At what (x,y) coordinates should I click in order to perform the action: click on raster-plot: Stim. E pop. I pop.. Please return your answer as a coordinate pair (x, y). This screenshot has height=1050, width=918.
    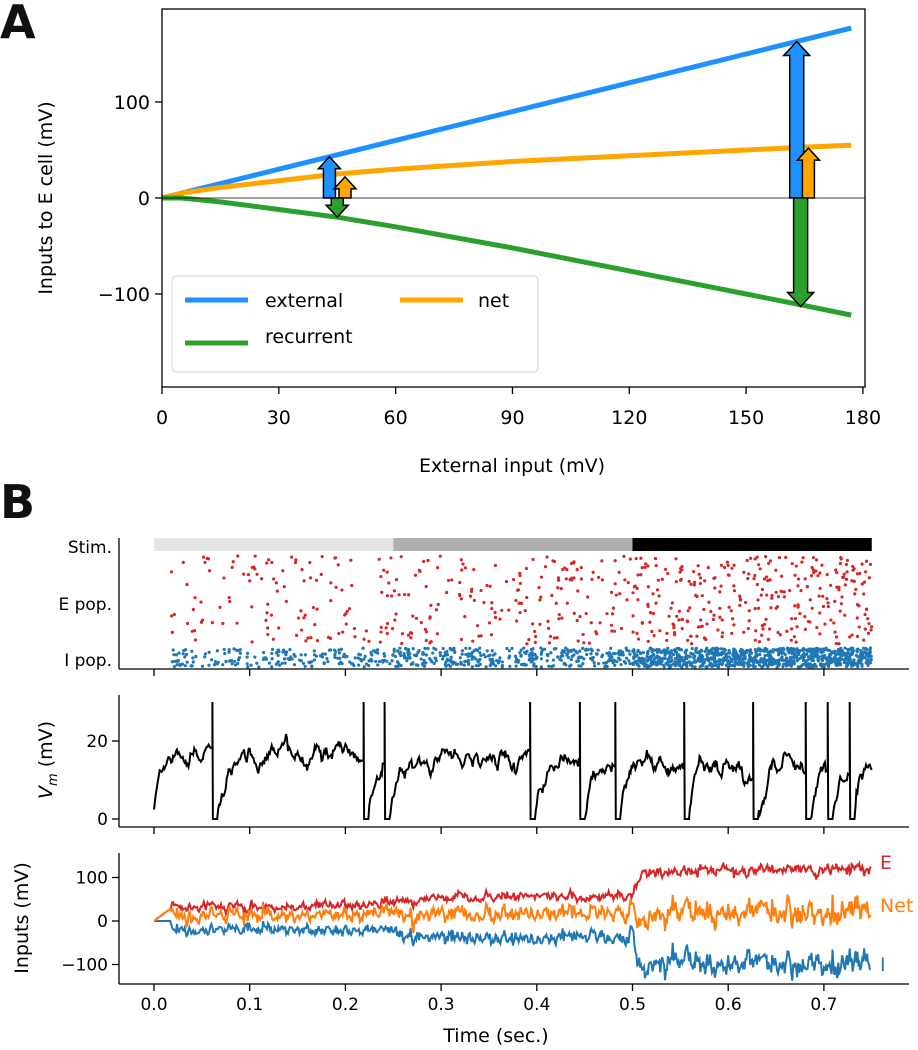
    Looking at the image, I should click on (483, 607).